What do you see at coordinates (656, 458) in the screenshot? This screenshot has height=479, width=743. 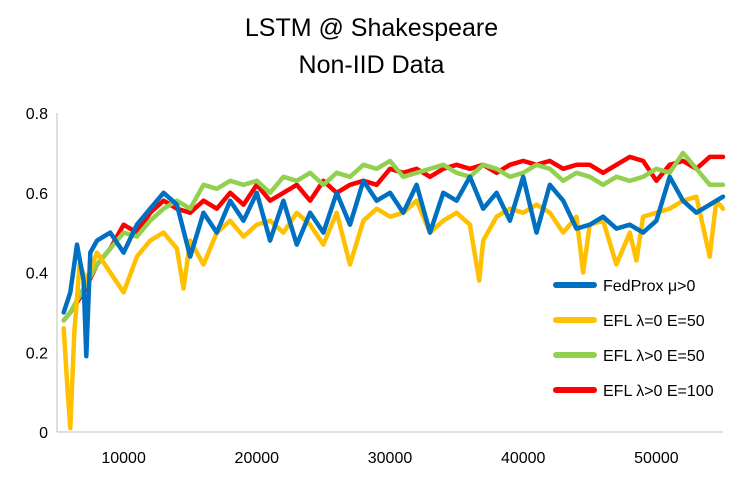 I see `x-tick-label: 50000` at bounding box center [656, 458].